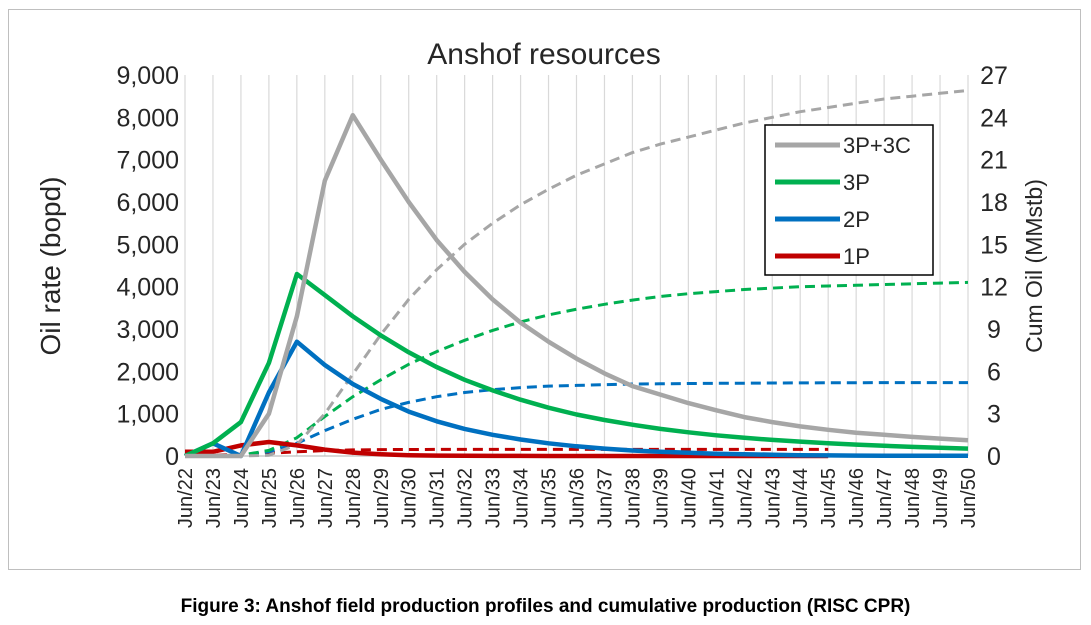 The image size is (1091, 625). What do you see at coordinates (382, 498) in the screenshot?
I see `x-tick-label: Jun/29` at bounding box center [382, 498].